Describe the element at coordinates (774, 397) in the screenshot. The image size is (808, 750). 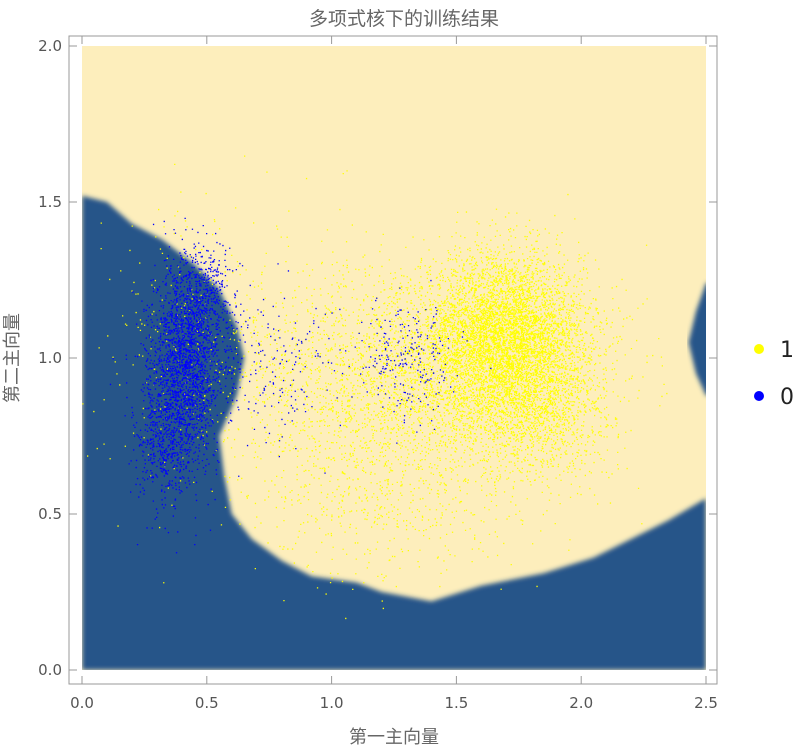
I see `legend-item-0: 0` at that location.